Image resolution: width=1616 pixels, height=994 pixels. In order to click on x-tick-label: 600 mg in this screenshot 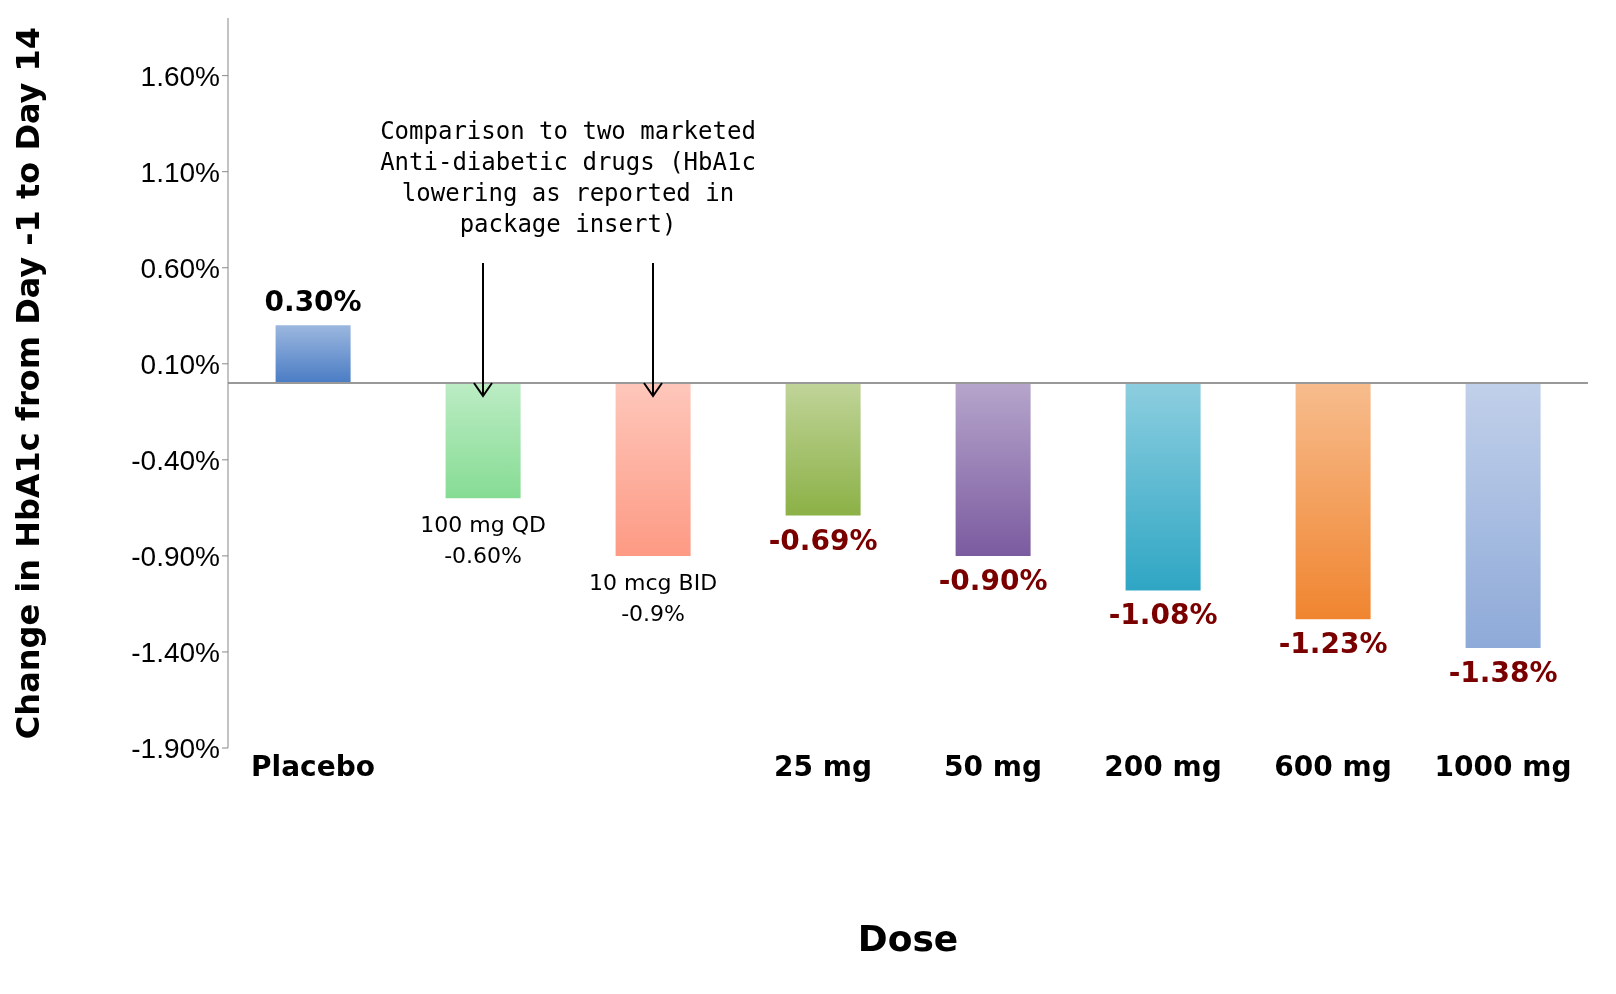, I will do `click(1333, 766)`.